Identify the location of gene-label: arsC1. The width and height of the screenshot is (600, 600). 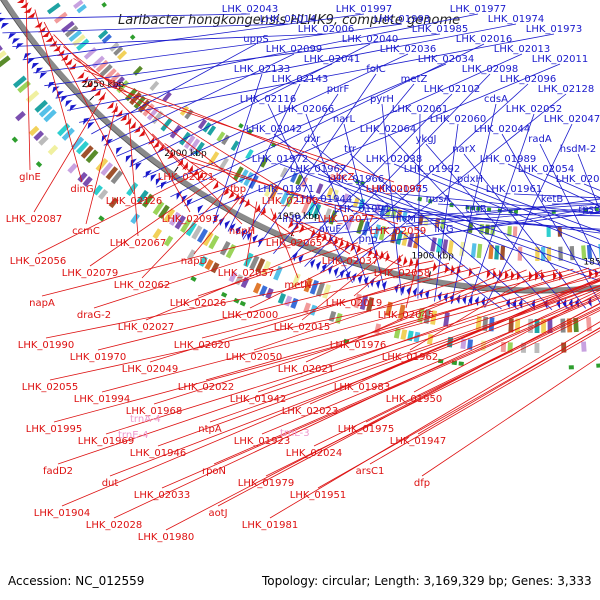
(370, 471).